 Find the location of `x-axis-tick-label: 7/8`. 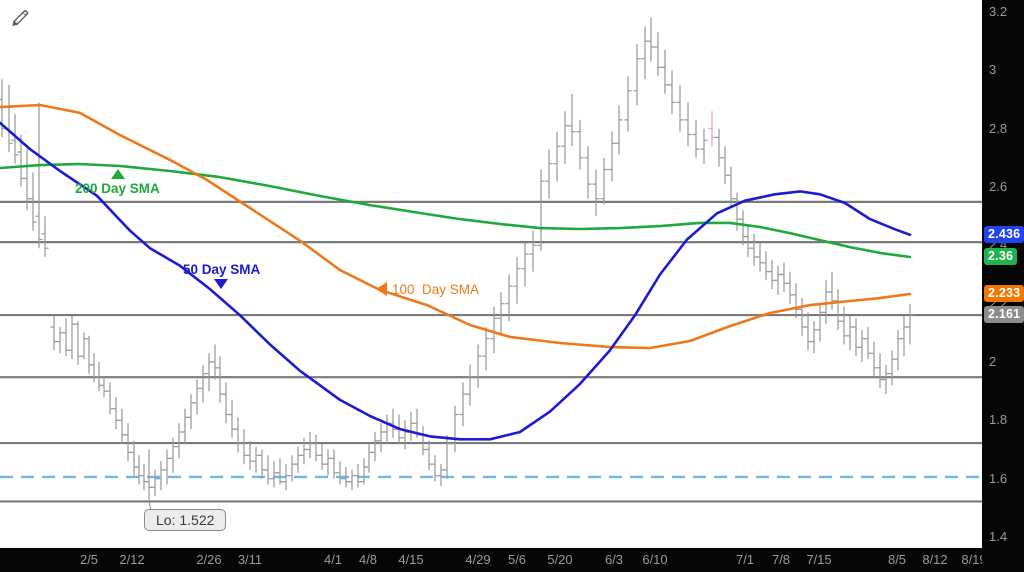

x-axis-tick-label: 7/8 is located at coordinates (781, 559).